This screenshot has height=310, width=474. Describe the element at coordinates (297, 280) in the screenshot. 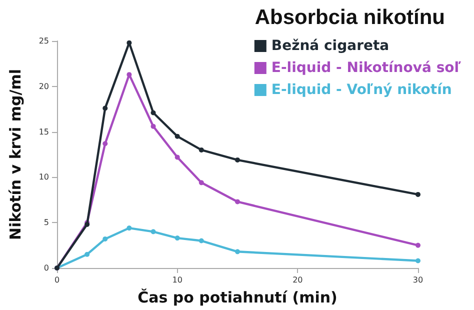

I see `x-tick-label: 20` at that location.